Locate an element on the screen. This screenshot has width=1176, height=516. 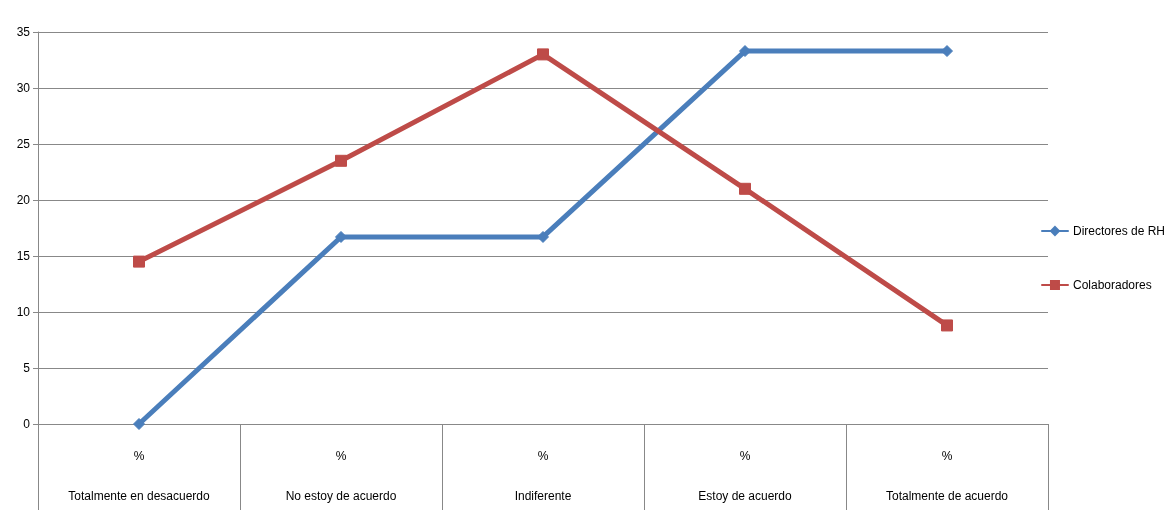
y-tick-label: 10 is located at coordinates (23, 312).